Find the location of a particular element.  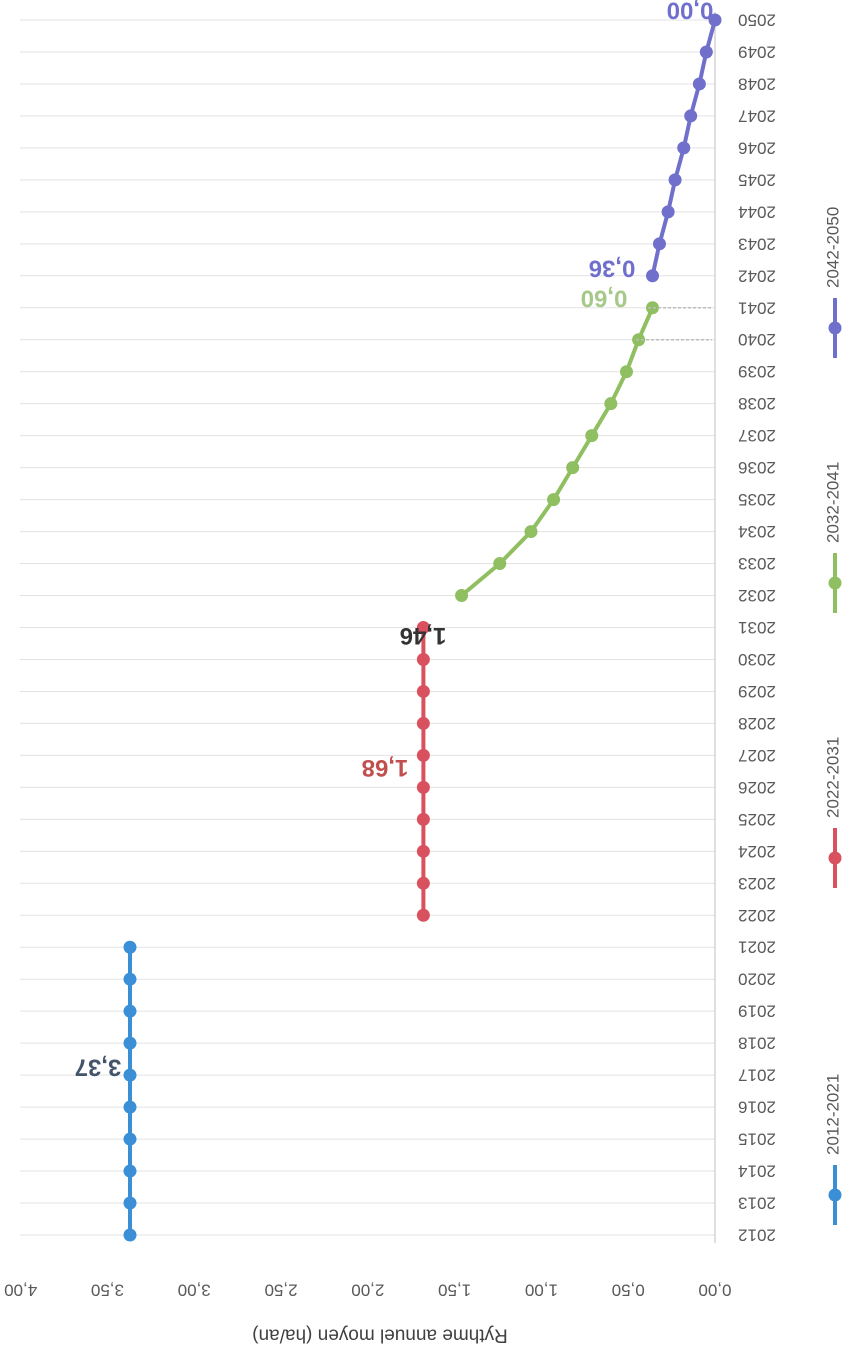

x-tick-label: 2025 is located at coordinates (757, 819).